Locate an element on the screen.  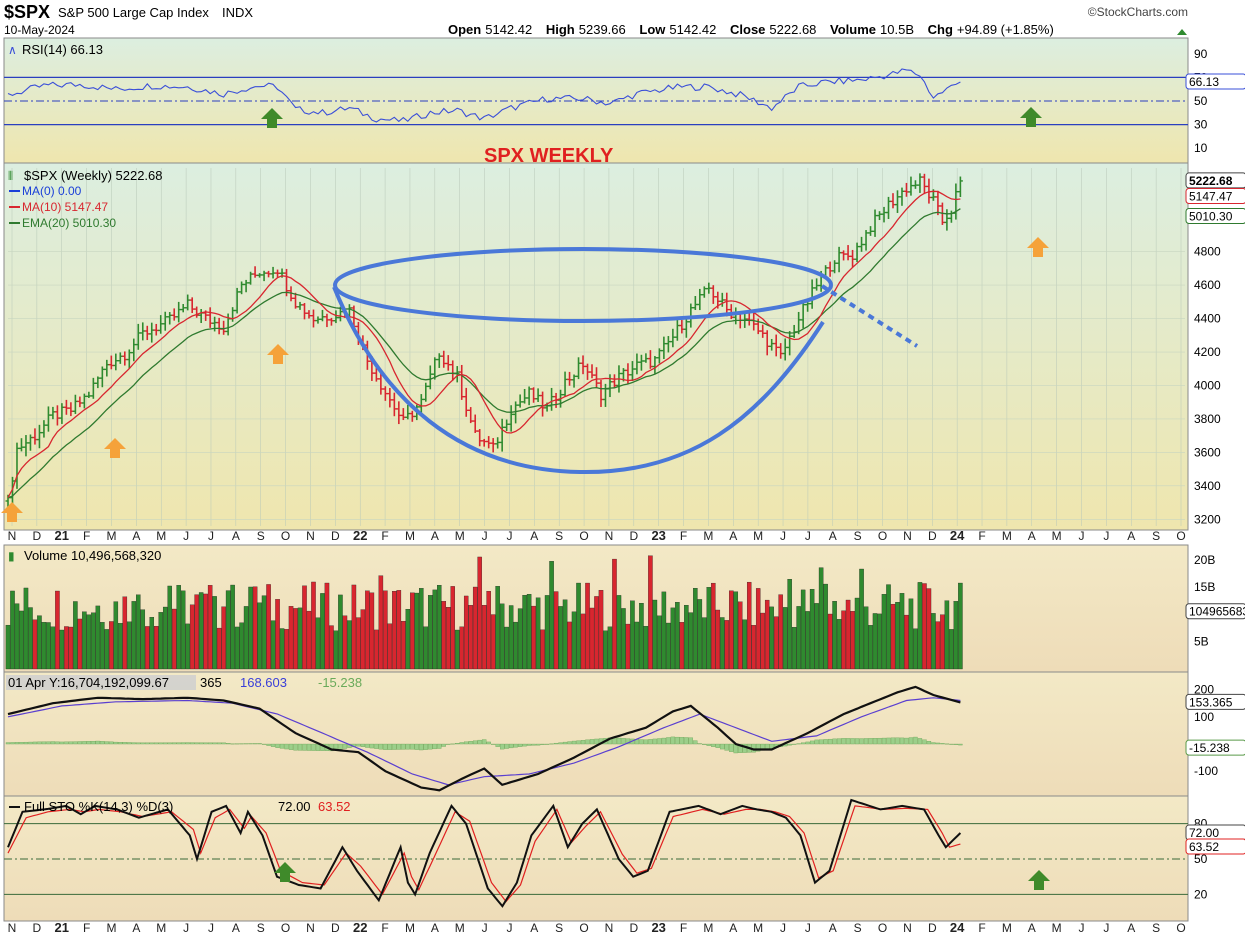
month-tick-label: D is located at coordinates (932, 928).